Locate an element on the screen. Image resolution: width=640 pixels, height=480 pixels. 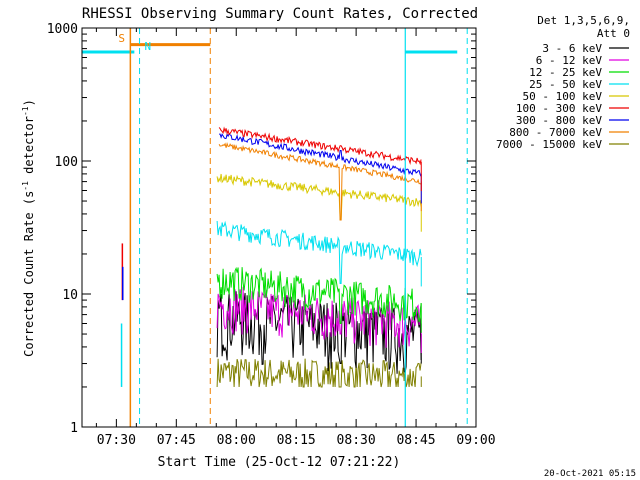
x-tick-label-5: 08:45 is located at coordinates (415, 440).